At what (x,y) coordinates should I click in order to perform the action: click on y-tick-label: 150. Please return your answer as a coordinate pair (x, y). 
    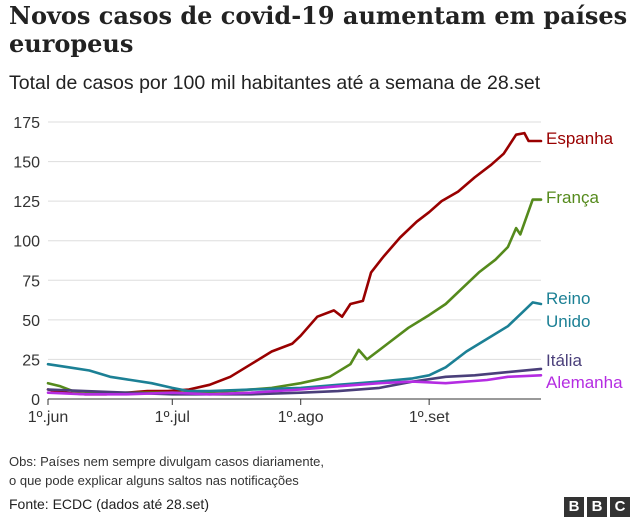
    Looking at the image, I should click on (26, 163).